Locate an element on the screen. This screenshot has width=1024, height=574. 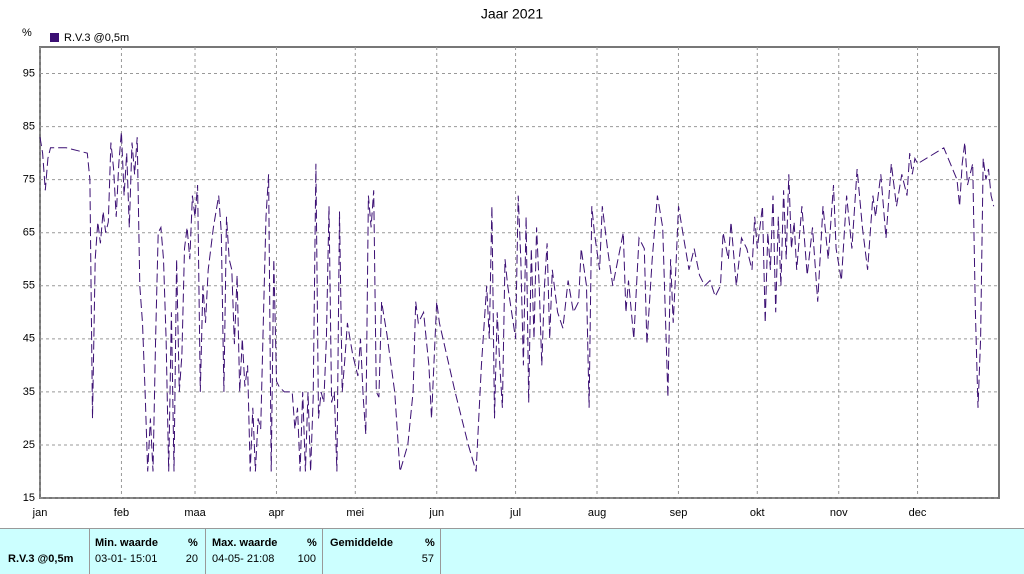
x-tick-label: maa is located at coordinates (195, 513).